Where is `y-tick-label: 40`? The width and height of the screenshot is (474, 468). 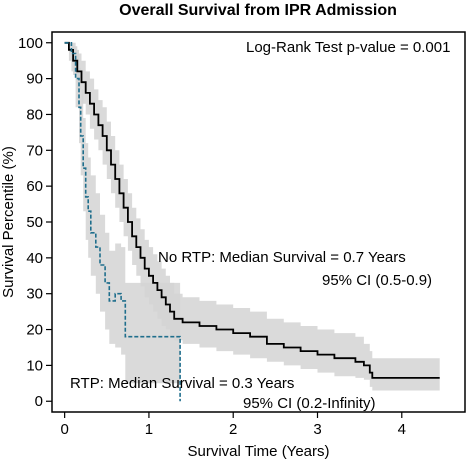 y-tick-label: 40 is located at coordinates (34, 258).